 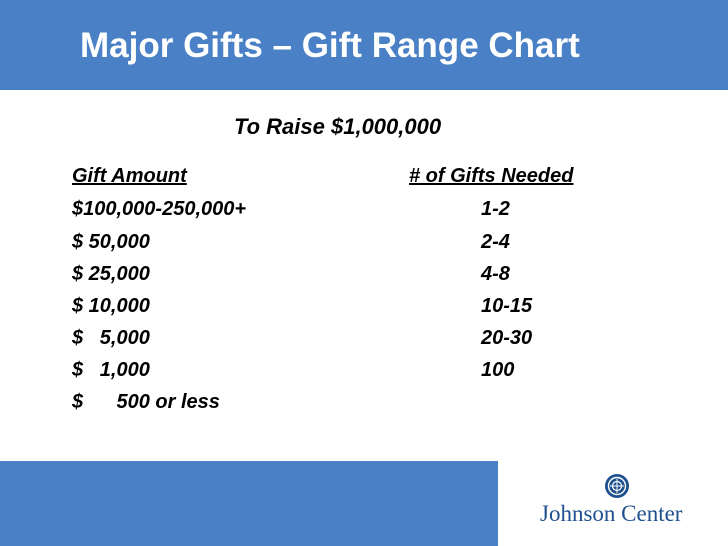 I want to click on table-row-amount: $100,000-250,000+, so click(x=159, y=209).